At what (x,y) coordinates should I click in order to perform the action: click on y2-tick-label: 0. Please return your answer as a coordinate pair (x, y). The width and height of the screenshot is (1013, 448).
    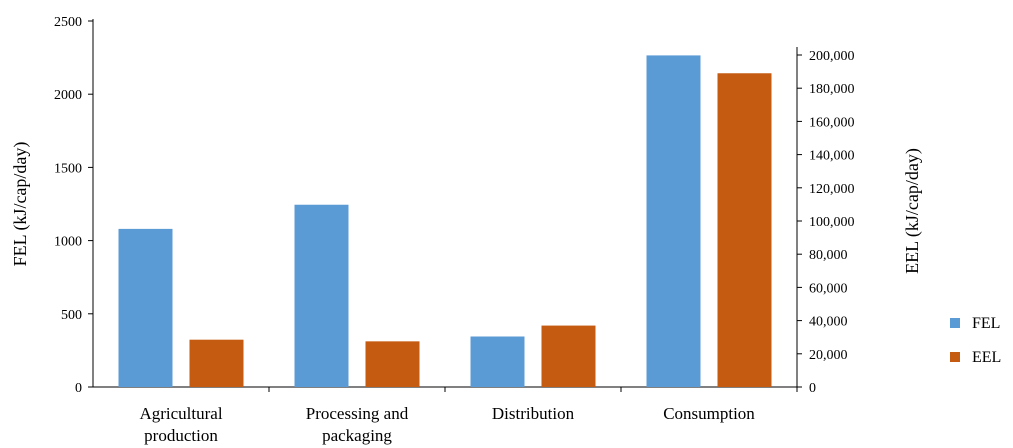
    Looking at the image, I should click on (812, 388).